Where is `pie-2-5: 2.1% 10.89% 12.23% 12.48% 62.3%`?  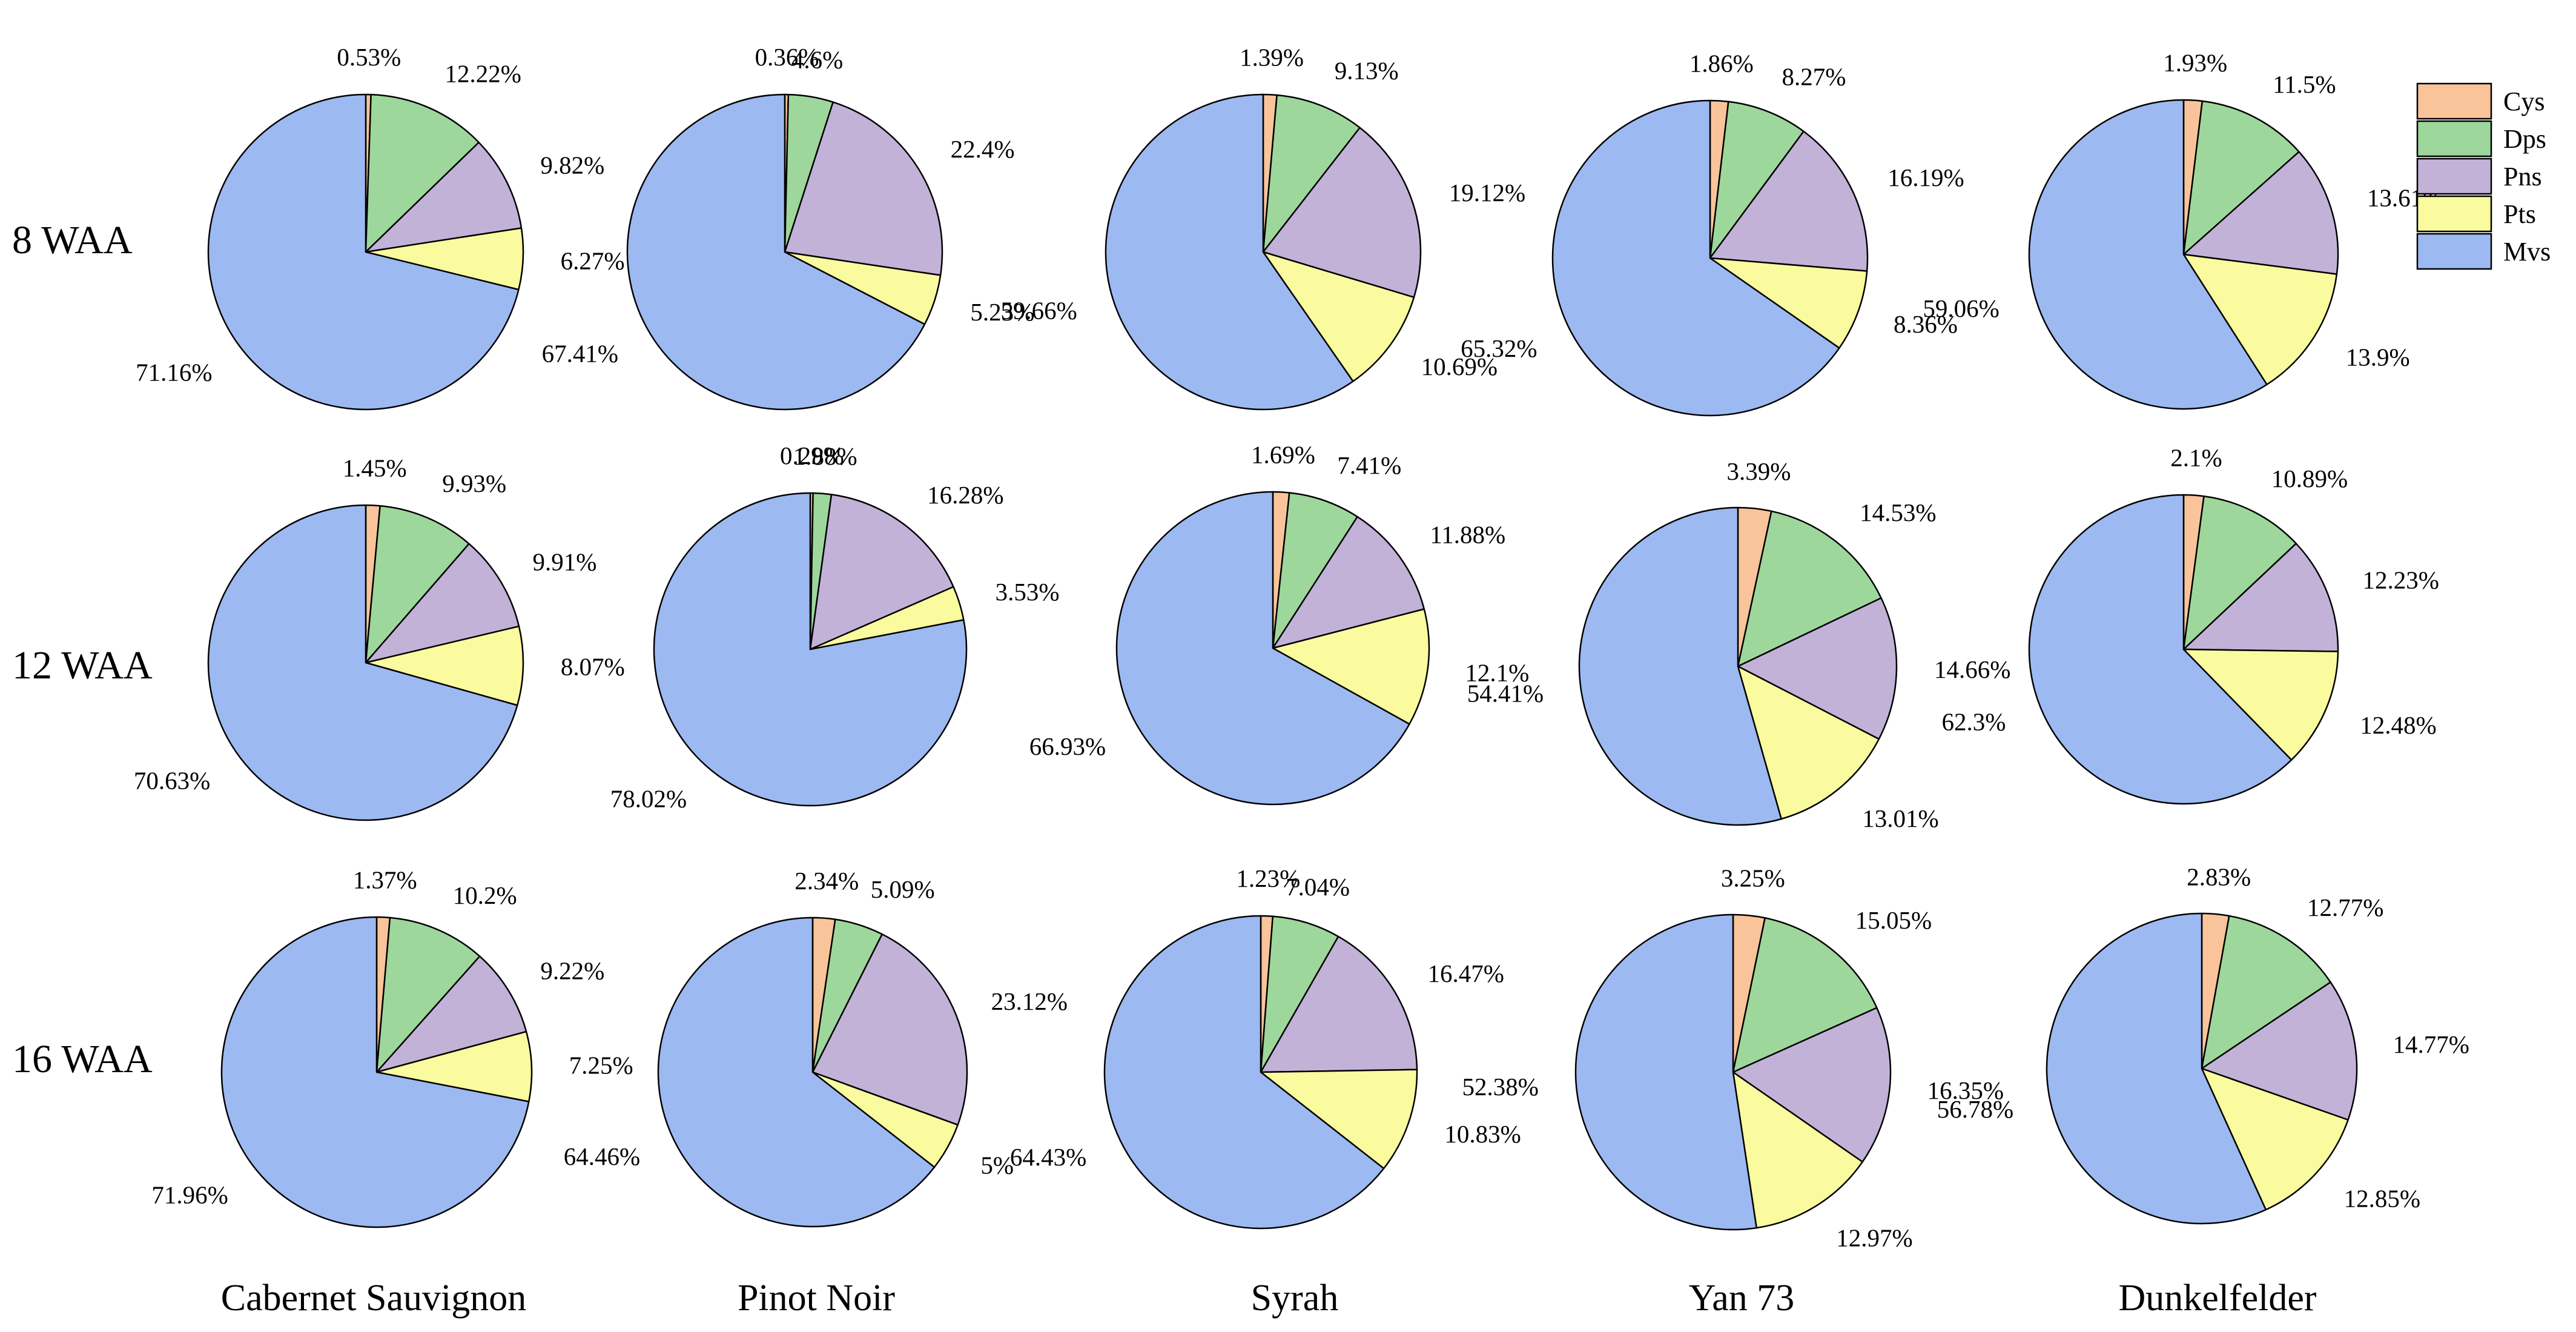 pie-2-5: 2.1% 10.89% 12.23% 12.48% 62.3% is located at coordinates (2190, 624).